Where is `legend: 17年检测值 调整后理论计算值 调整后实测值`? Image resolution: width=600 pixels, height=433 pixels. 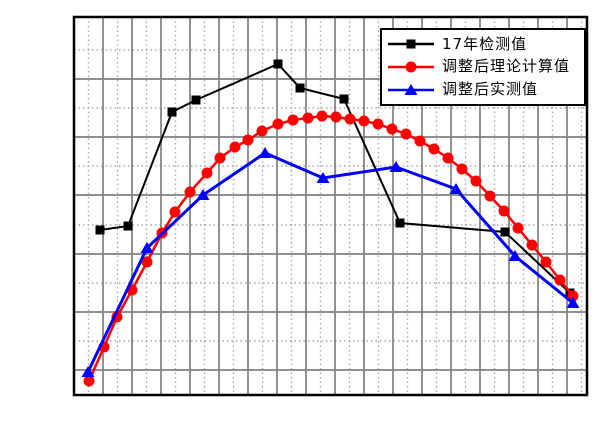
legend: 17年检测值 调整后理论计算值 调整后实测值 is located at coordinates (483, 67).